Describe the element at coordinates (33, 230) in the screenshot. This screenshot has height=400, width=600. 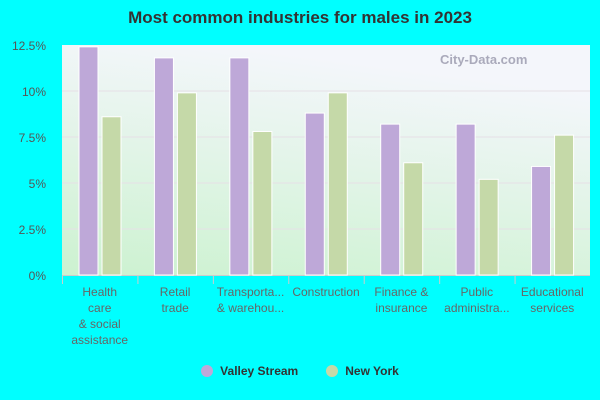
I see `y-tick-label: 2.5%` at that location.